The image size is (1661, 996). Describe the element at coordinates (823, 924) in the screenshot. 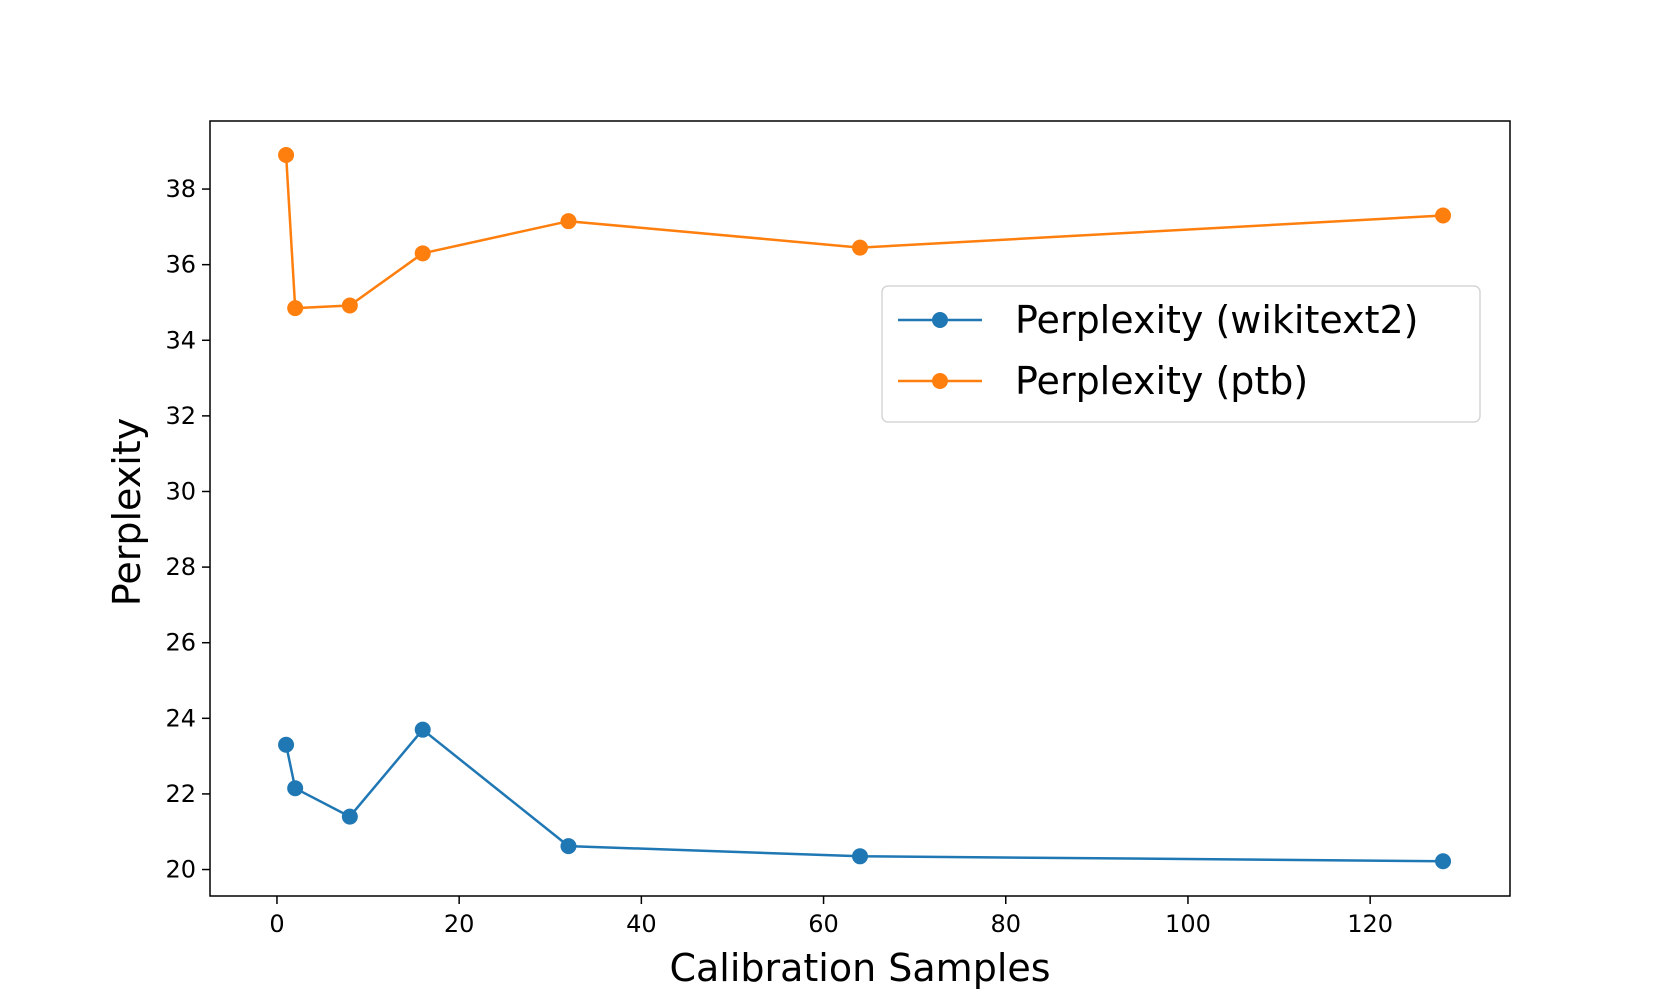

I see `x-tick-label: 60` at that location.